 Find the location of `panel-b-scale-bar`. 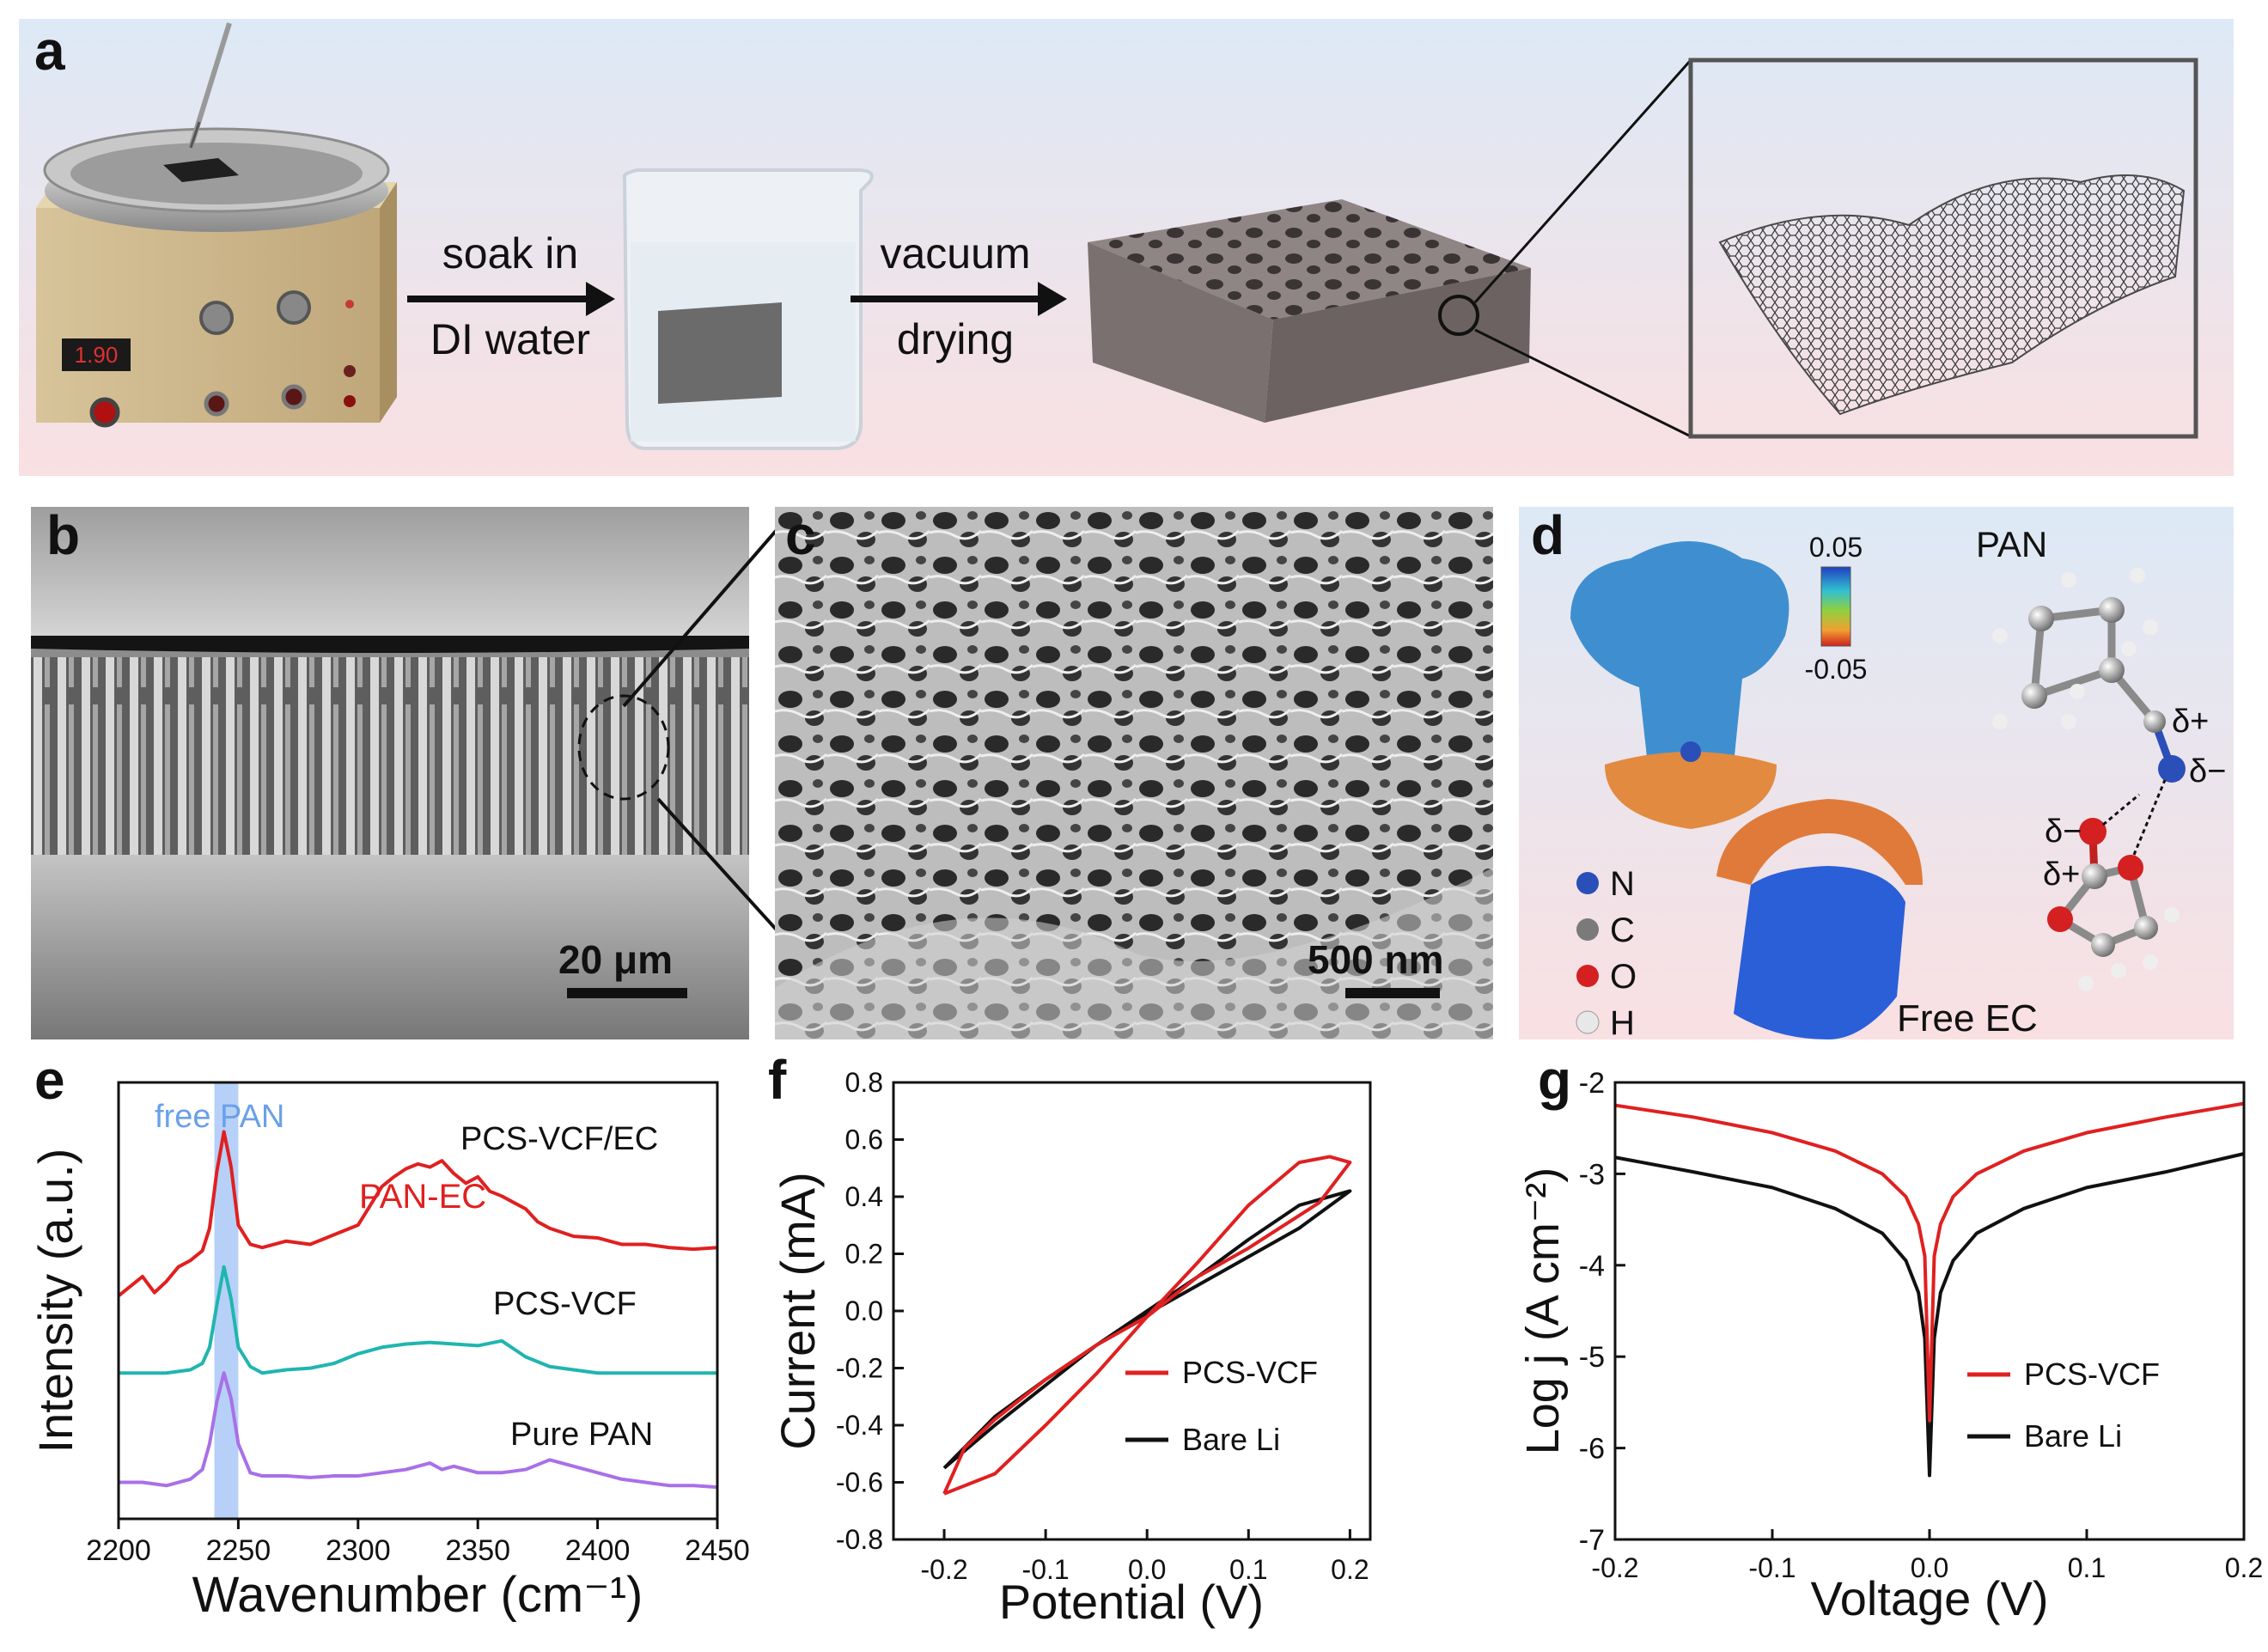

panel-b-scale-bar is located at coordinates (627, 993).